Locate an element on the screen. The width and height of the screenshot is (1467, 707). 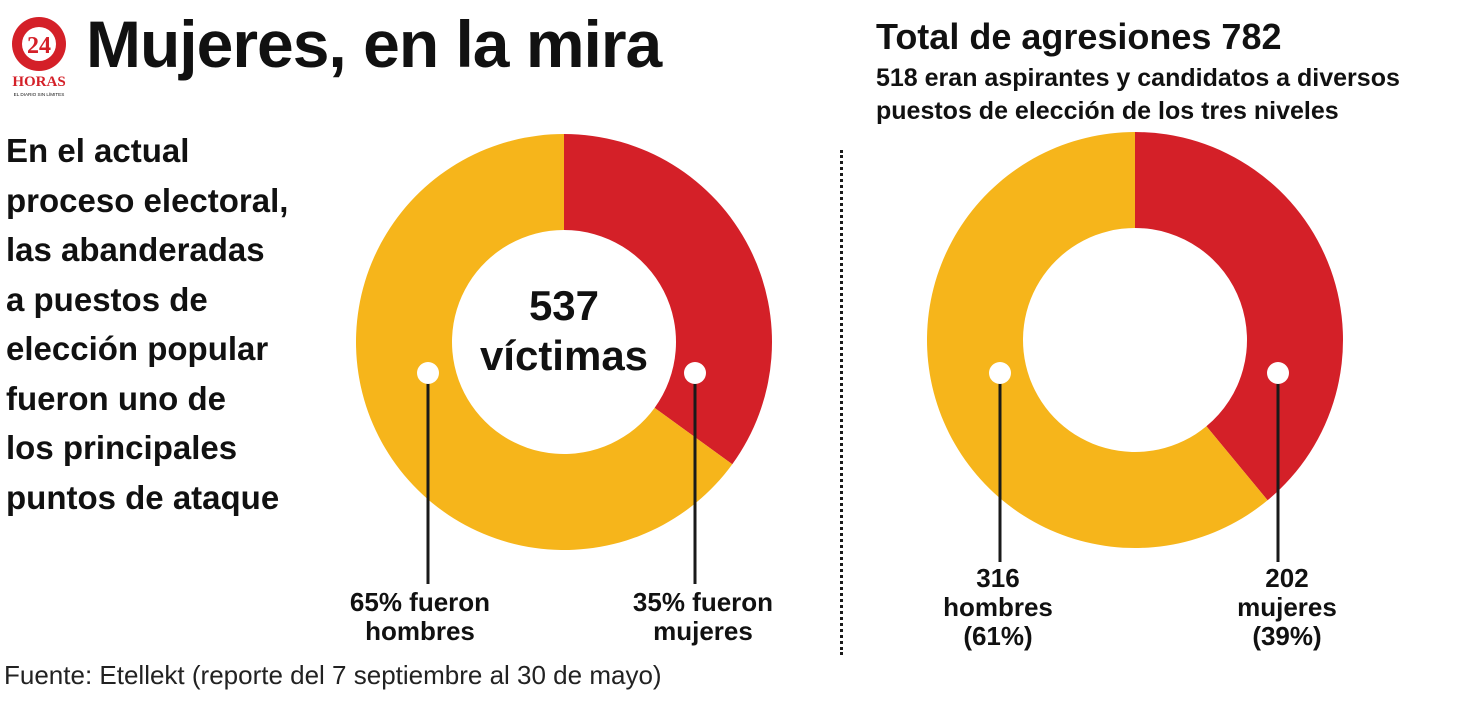
donut-center-text: víctimas is located at coordinates (564, 355).